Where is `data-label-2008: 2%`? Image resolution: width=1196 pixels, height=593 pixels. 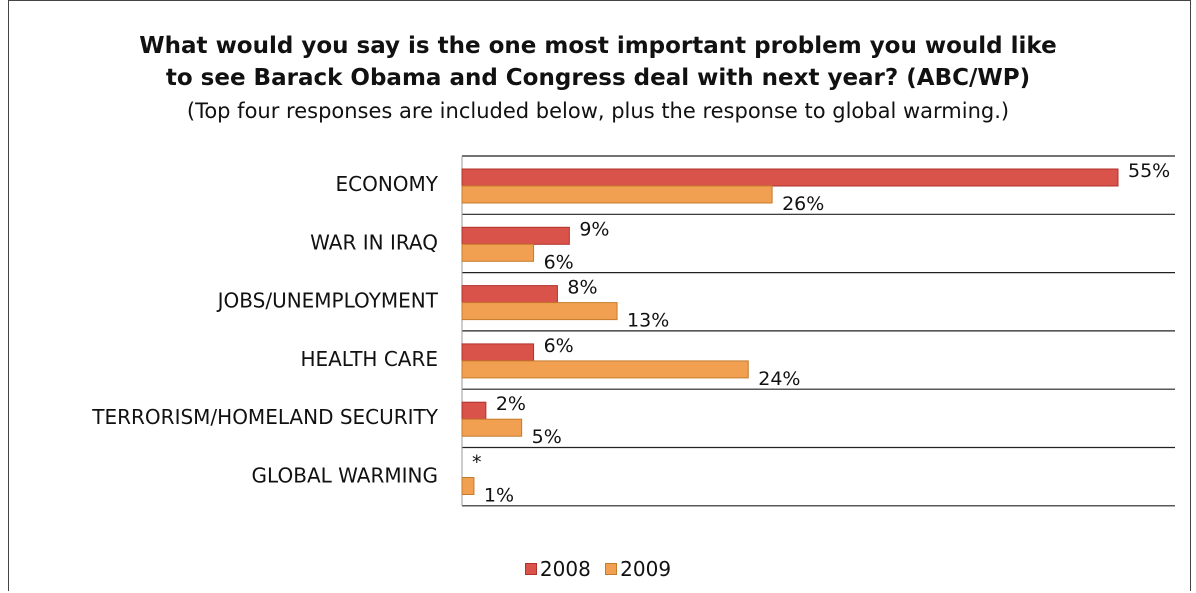 data-label-2008: 2% is located at coordinates (511, 404).